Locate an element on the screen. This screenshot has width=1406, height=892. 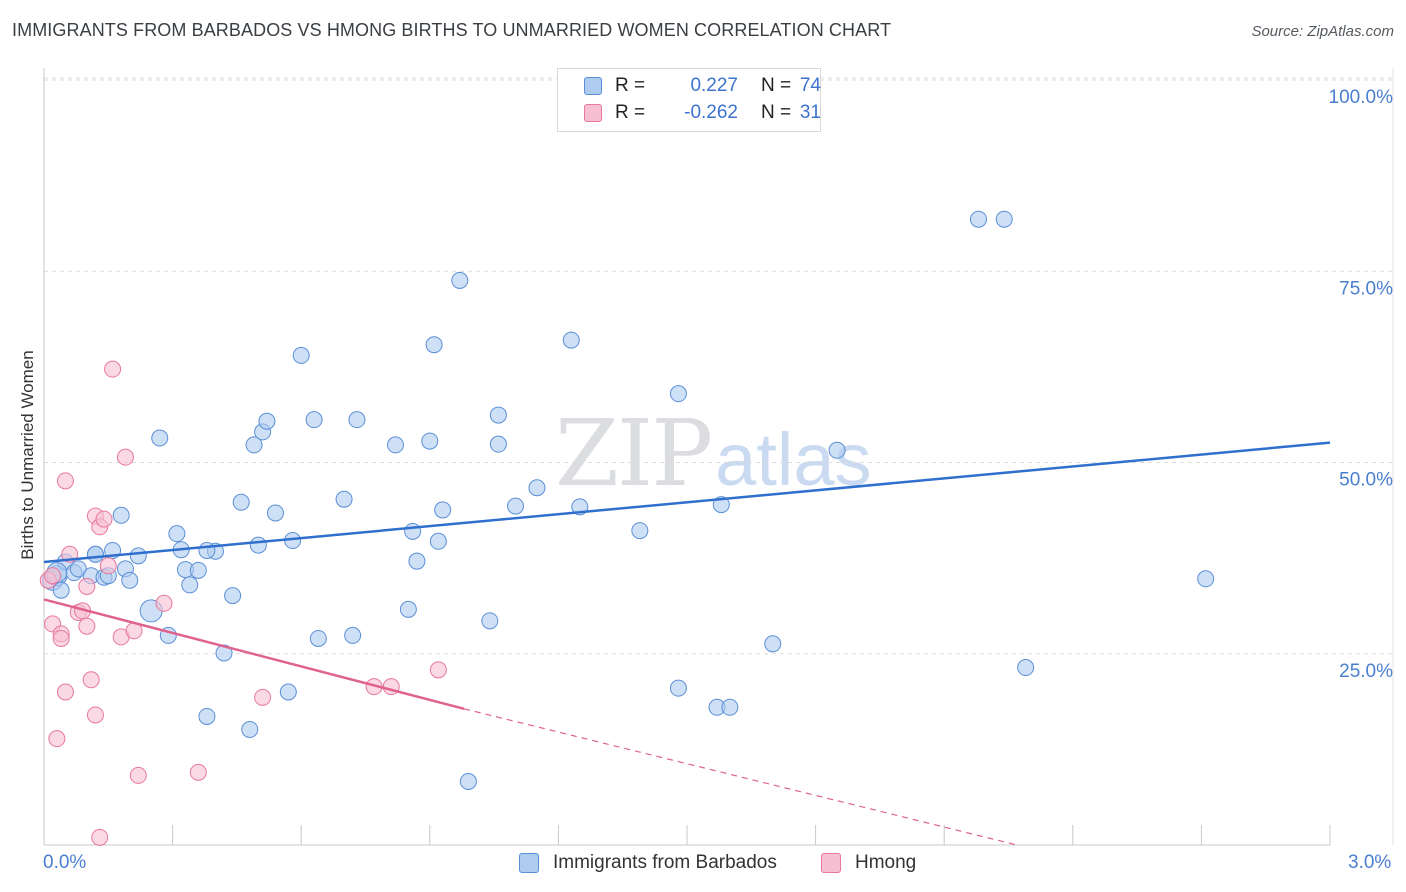
n-value: 31 is located at coordinates (810, 112).